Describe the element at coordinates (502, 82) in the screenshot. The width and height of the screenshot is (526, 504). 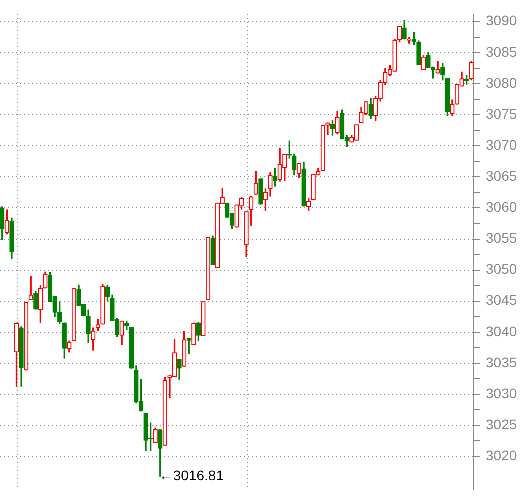
I see `y-tick-label: 3080` at that location.